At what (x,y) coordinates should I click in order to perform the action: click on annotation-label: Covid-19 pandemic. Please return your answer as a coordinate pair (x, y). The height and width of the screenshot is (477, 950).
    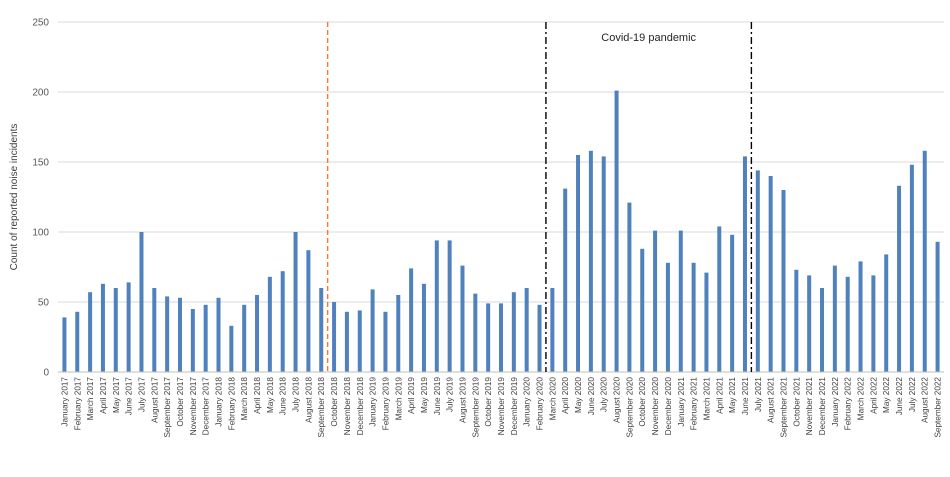
    Looking at the image, I should click on (648, 38).